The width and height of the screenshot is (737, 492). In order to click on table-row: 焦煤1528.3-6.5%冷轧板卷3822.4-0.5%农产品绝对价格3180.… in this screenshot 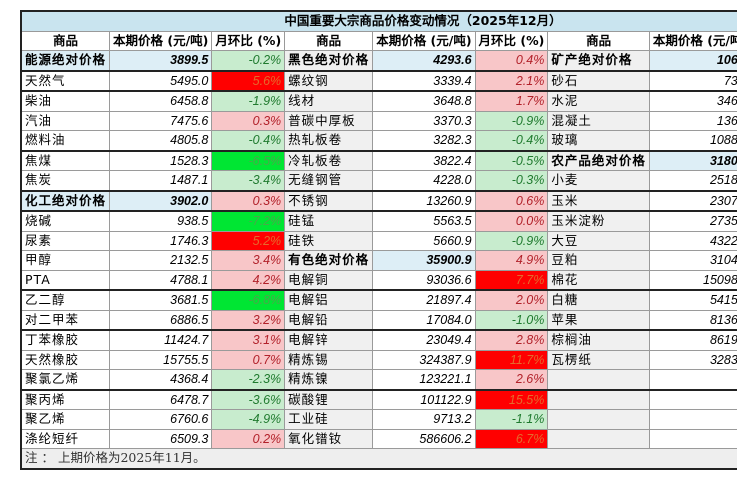, I will do `click(378, 160)`.